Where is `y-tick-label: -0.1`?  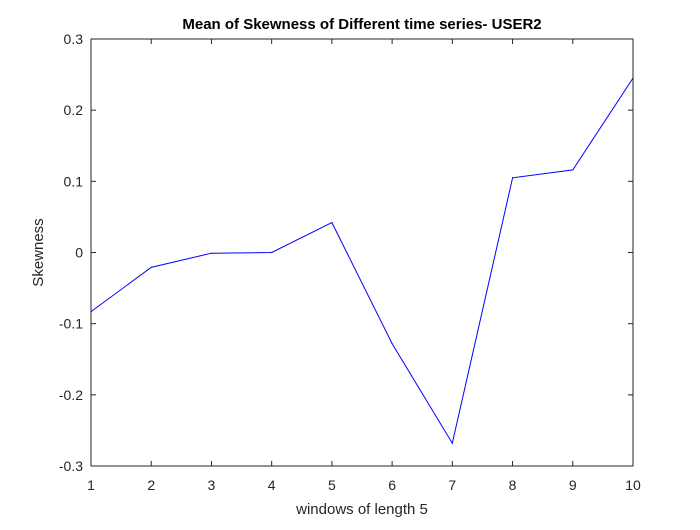 y-tick-label: -0.1 is located at coordinates (71, 324).